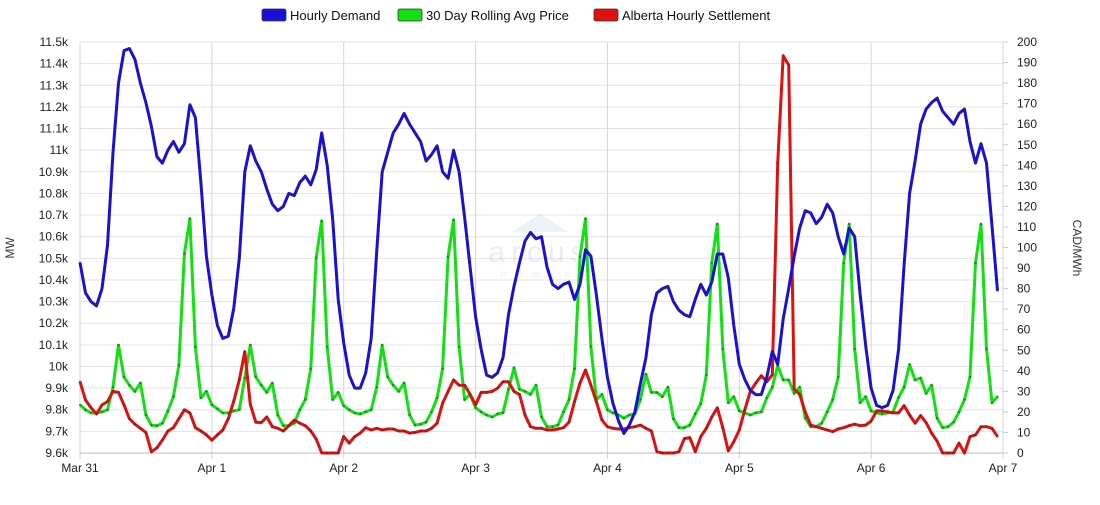 Image resolution: width=1100 pixels, height=505 pixels. Describe the element at coordinates (1024, 412) in the screenshot. I see `right-tick-label: 20` at that location.